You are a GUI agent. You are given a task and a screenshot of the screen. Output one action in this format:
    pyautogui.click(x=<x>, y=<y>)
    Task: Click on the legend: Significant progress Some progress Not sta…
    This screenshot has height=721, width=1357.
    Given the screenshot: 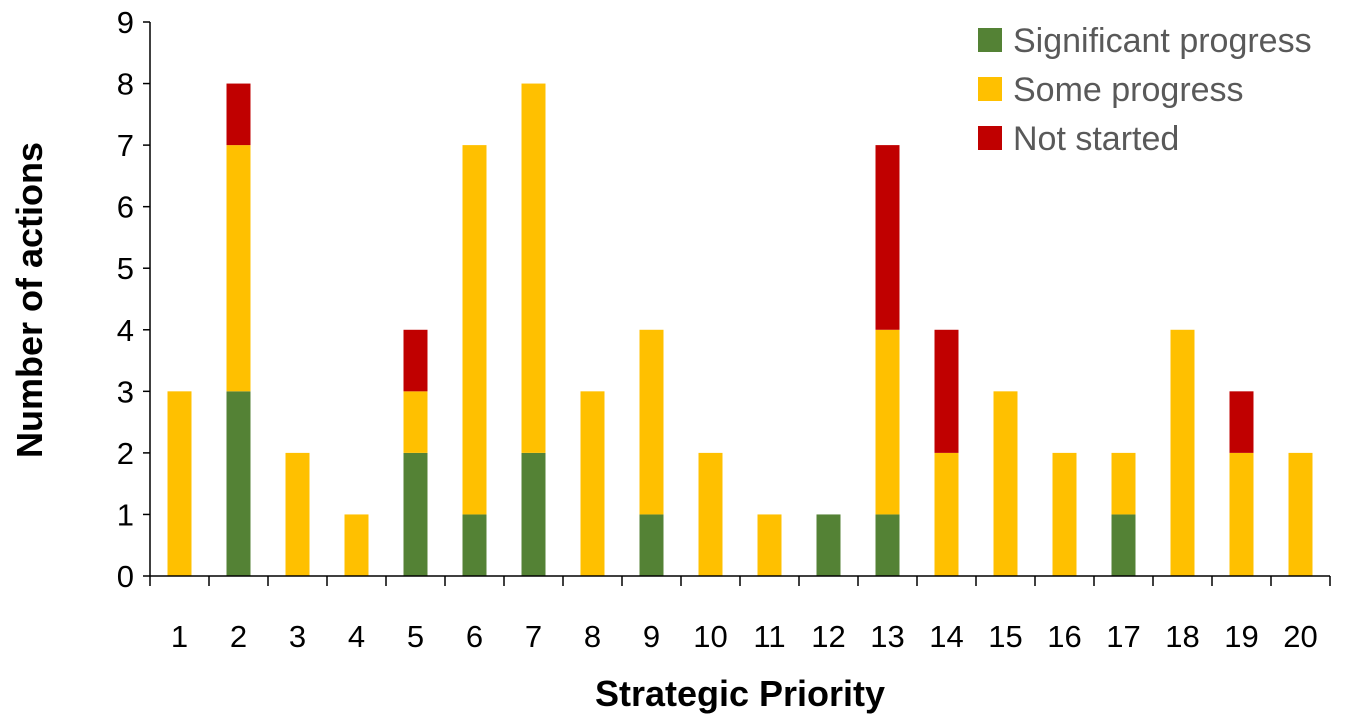 What is the action you would take?
    pyautogui.click(x=1145, y=90)
    